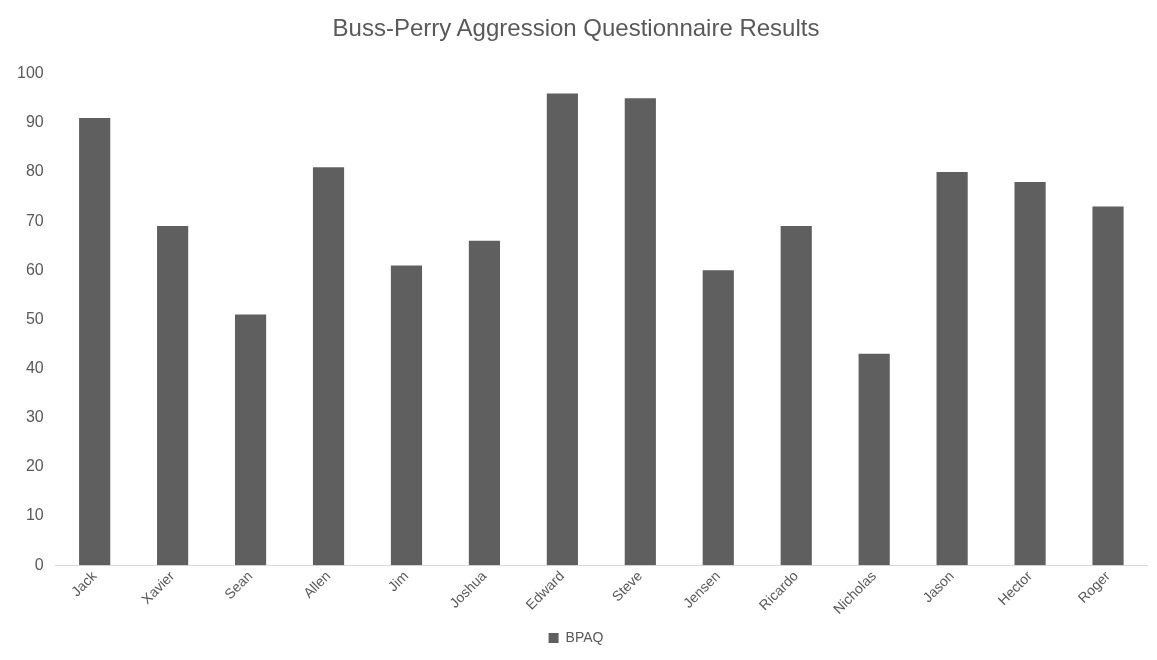 The image size is (1157, 660). I want to click on y-tick-label: 90, so click(34, 122).